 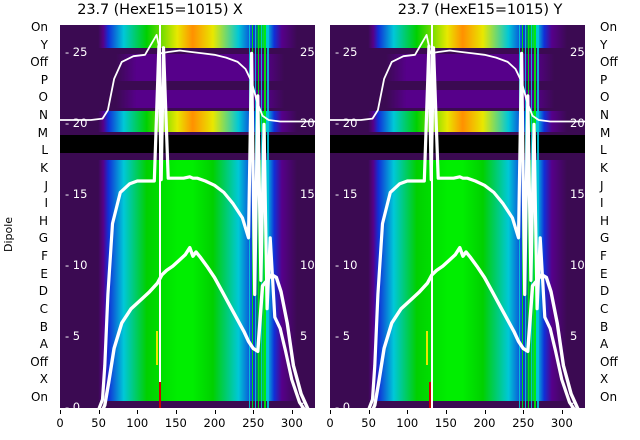 I want to click on y-category-right-13: F, so click(x=603, y=256).